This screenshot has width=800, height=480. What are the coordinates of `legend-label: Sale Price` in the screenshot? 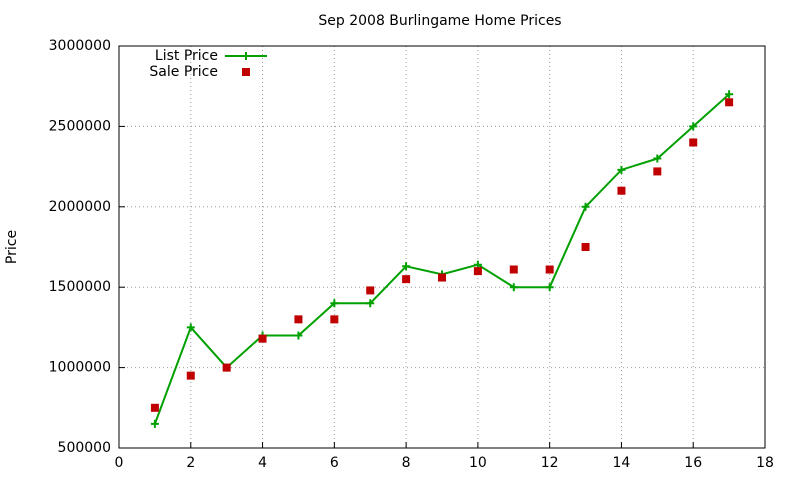 It's located at (183, 72).